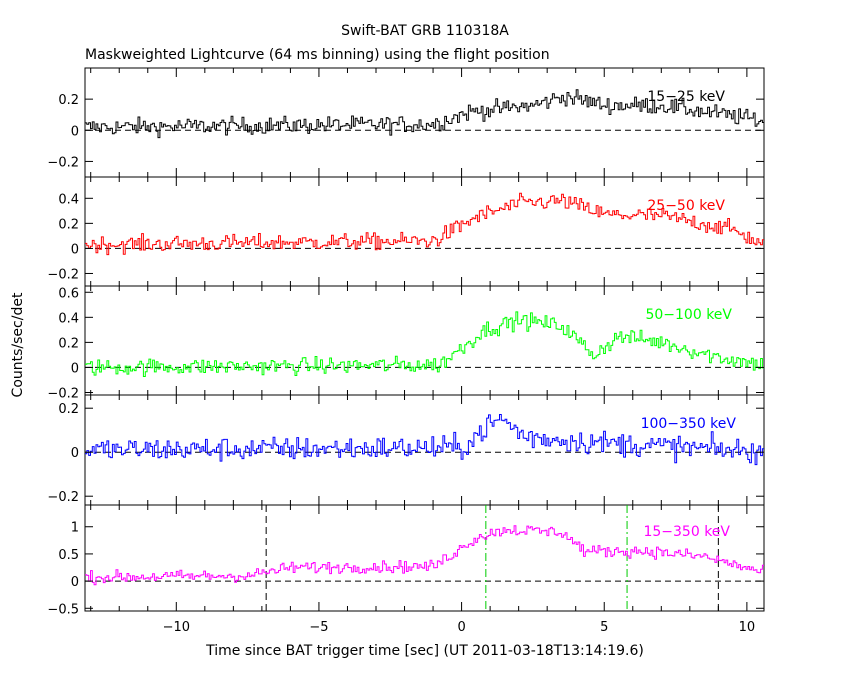  I want to click on panel-5: −0.5 0 0.5 1 15−350 keV, so click(406, 560).